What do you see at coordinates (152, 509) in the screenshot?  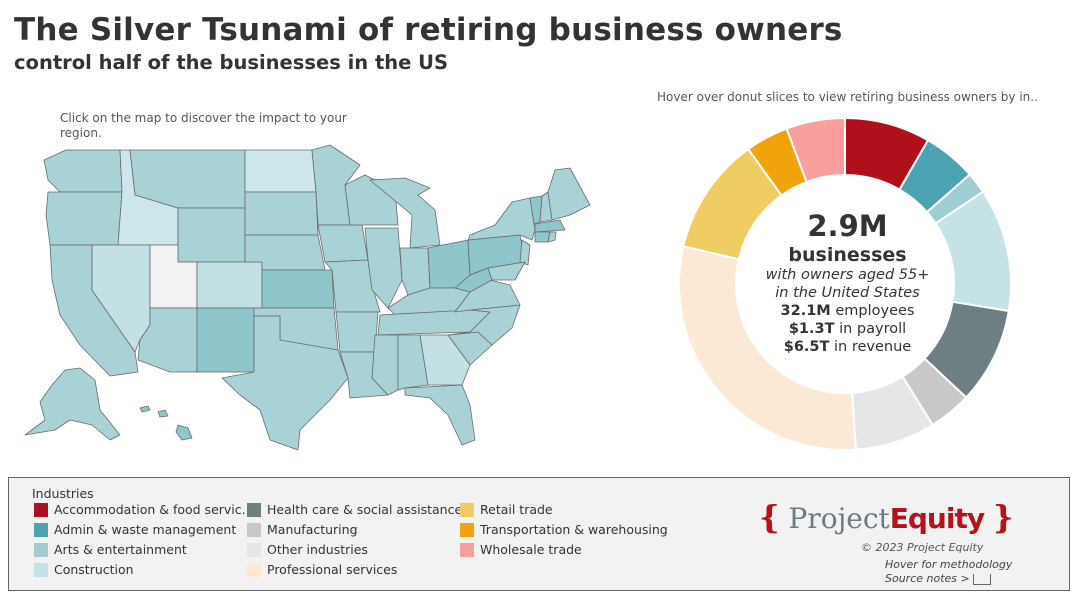 I see `legend-label: Accommodation & food servic..` at bounding box center [152, 509].